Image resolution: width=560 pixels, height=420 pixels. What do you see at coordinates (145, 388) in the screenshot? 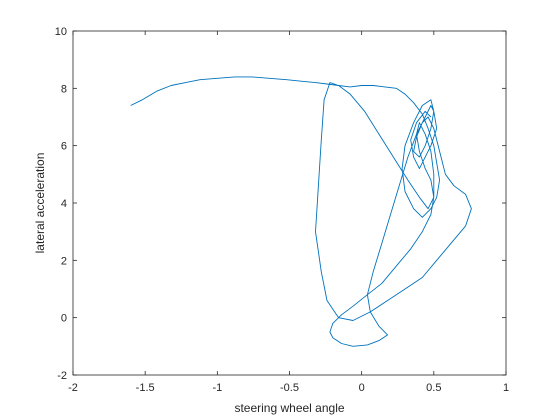
I see `x-tick-label: -1.5` at bounding box center [145, 388].